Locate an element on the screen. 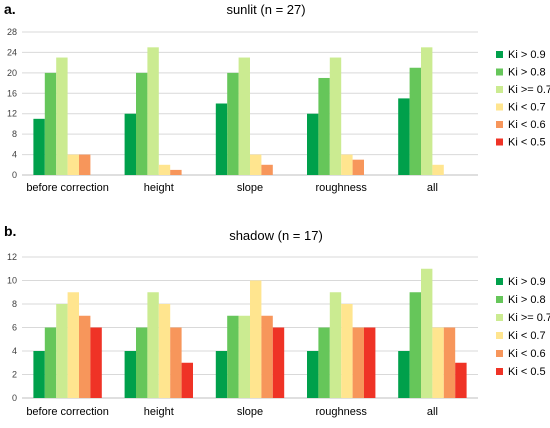  panel-label: b. is located at coordinates (10, 231).